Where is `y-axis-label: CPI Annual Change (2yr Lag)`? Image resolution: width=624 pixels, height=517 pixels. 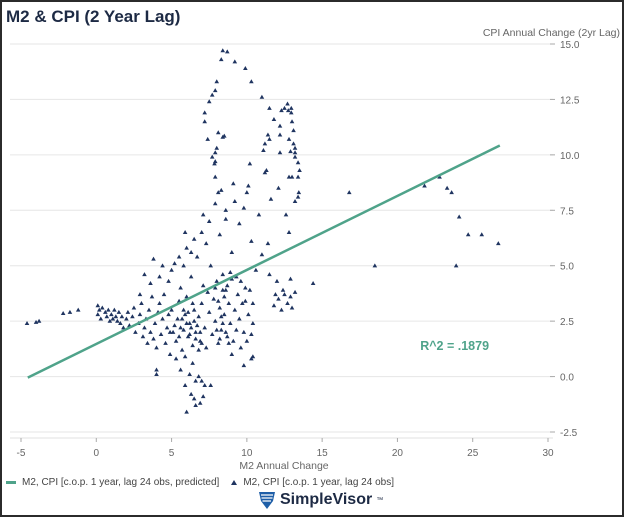 y-axis-label: CPI Annual Change (2yr Lag) is located at coordinates (551, 33).